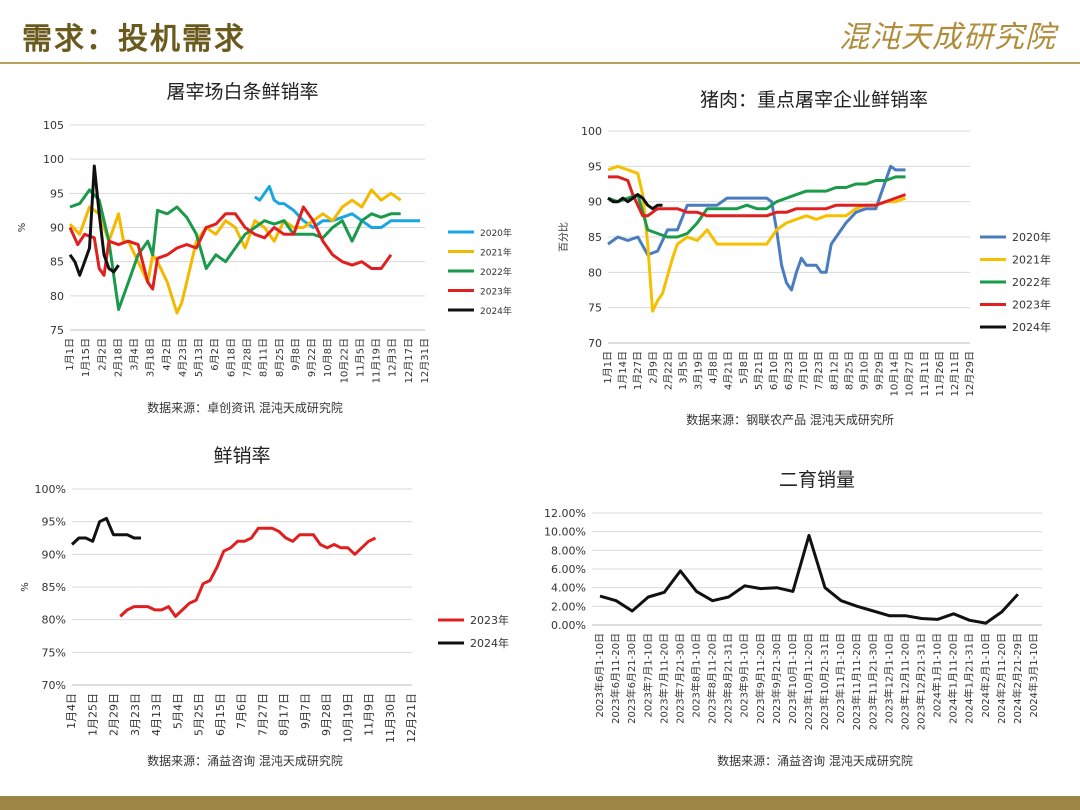  I want to click on y-tick-label: 12.00%, so click(565, 513).